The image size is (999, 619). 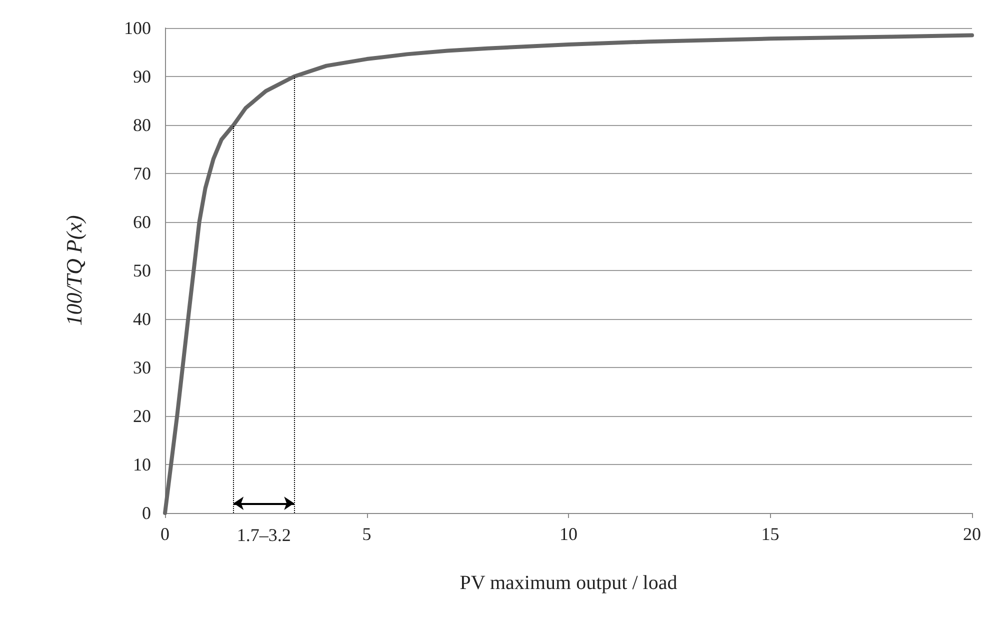 I want to click on x-tick-label: 10, so click(x=569, y=534).